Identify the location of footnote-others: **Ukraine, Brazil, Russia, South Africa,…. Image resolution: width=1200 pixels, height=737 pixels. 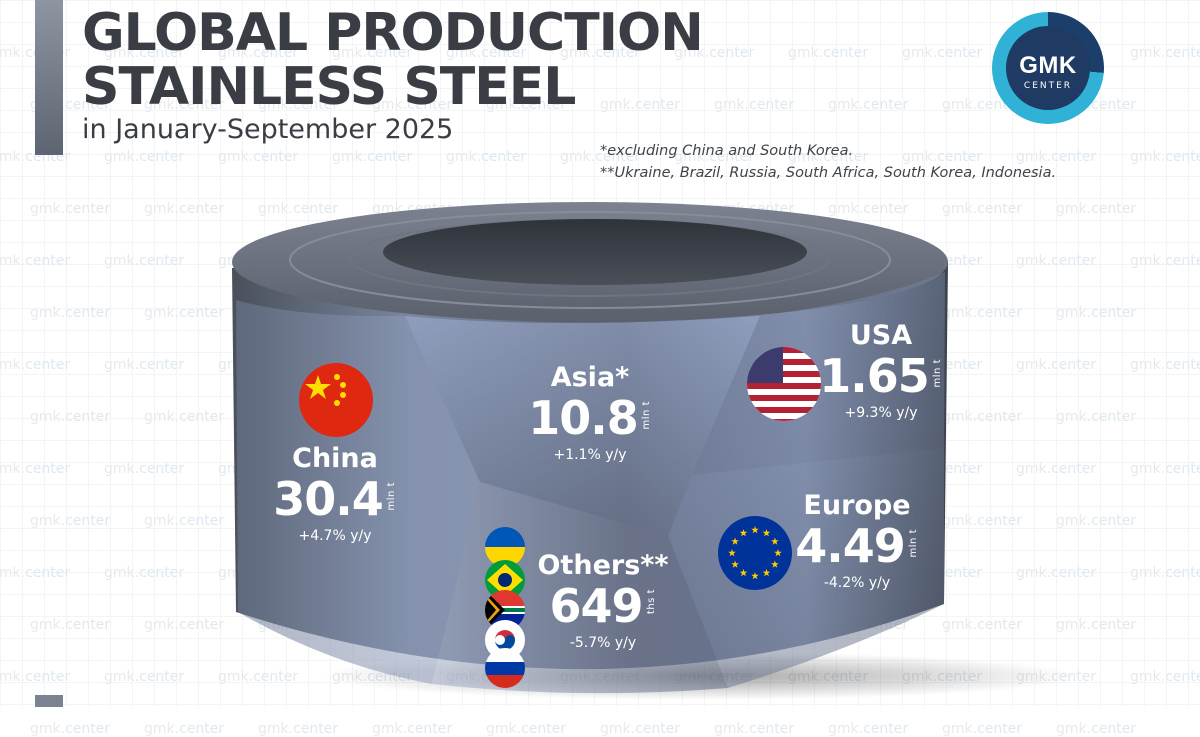
(828, 173).